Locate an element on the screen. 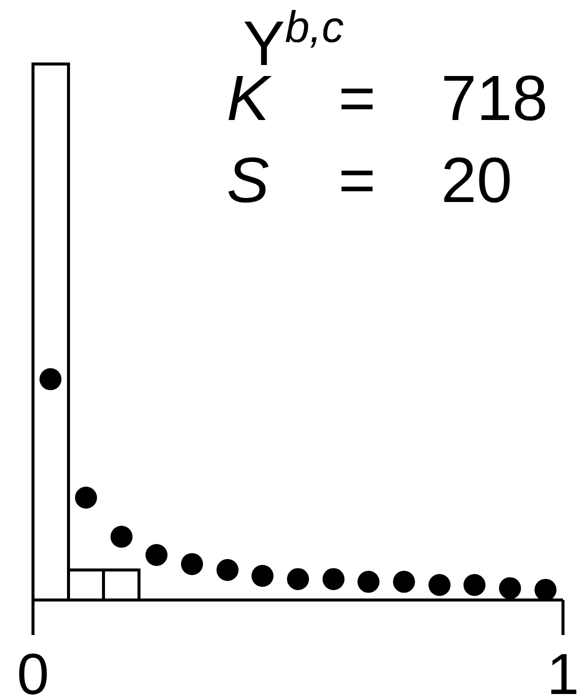 The width and height of the screenshot is (582, 698). x-tick-label: 1 is located at coordinates (563, 670).